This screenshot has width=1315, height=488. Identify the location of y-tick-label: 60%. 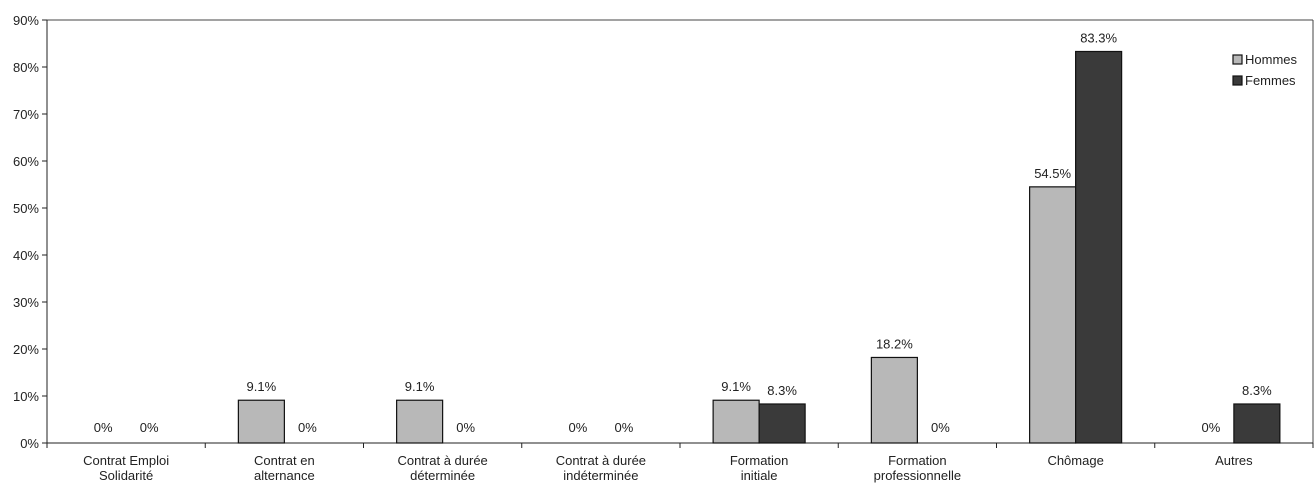
(26, 161).